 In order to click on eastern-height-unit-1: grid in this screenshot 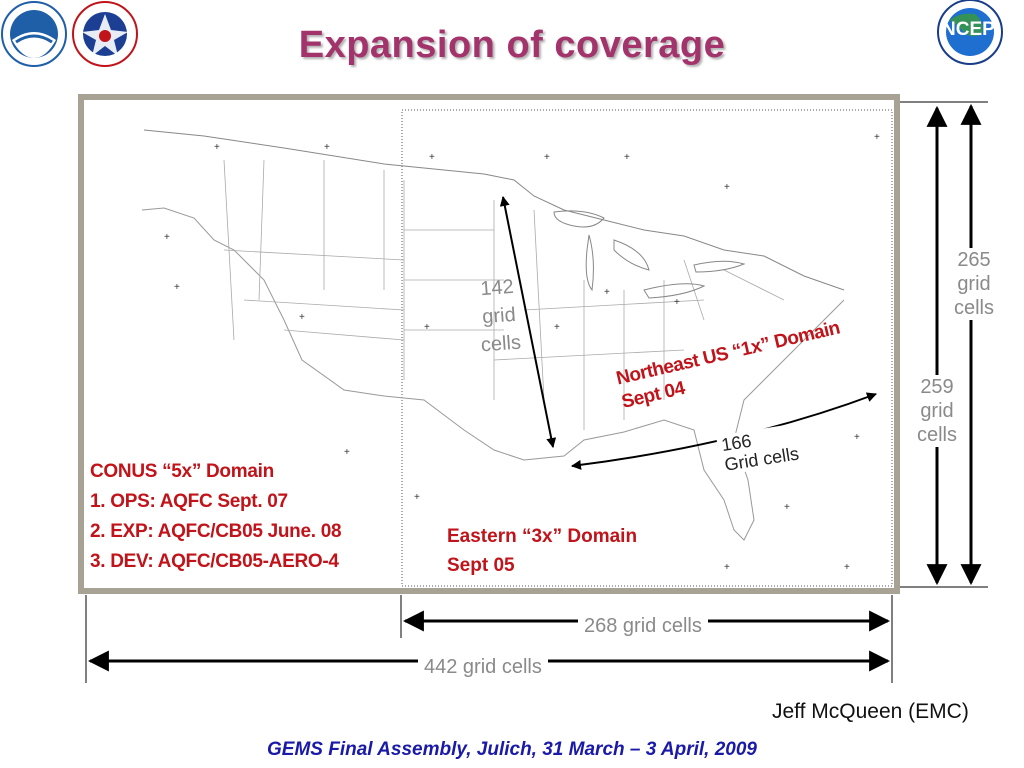, I will do `click(937, 411)`.